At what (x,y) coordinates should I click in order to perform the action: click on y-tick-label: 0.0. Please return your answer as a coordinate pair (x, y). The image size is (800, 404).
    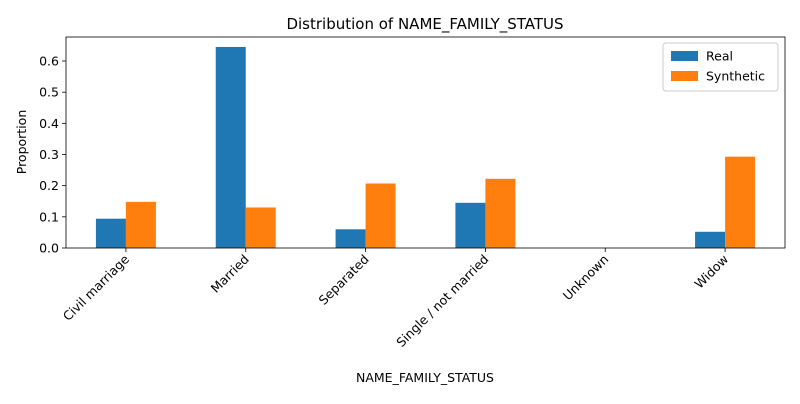
    Looking at the image, I should click on (49, 248).